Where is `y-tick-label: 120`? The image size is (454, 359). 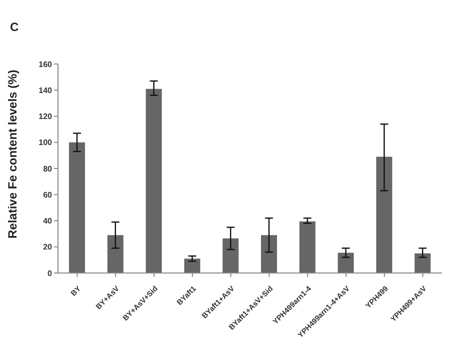 y-tick-label: 120 is located at coordinates (45, 117).